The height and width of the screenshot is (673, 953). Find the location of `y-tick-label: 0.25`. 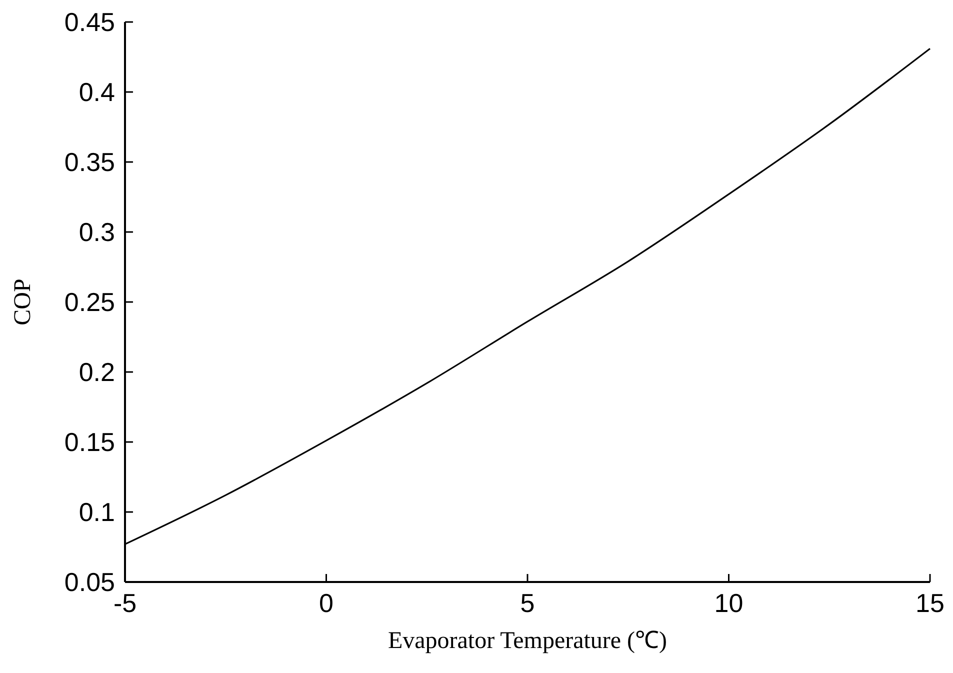

y-tick-label: 0.25 is located at coordinates (89, 302).